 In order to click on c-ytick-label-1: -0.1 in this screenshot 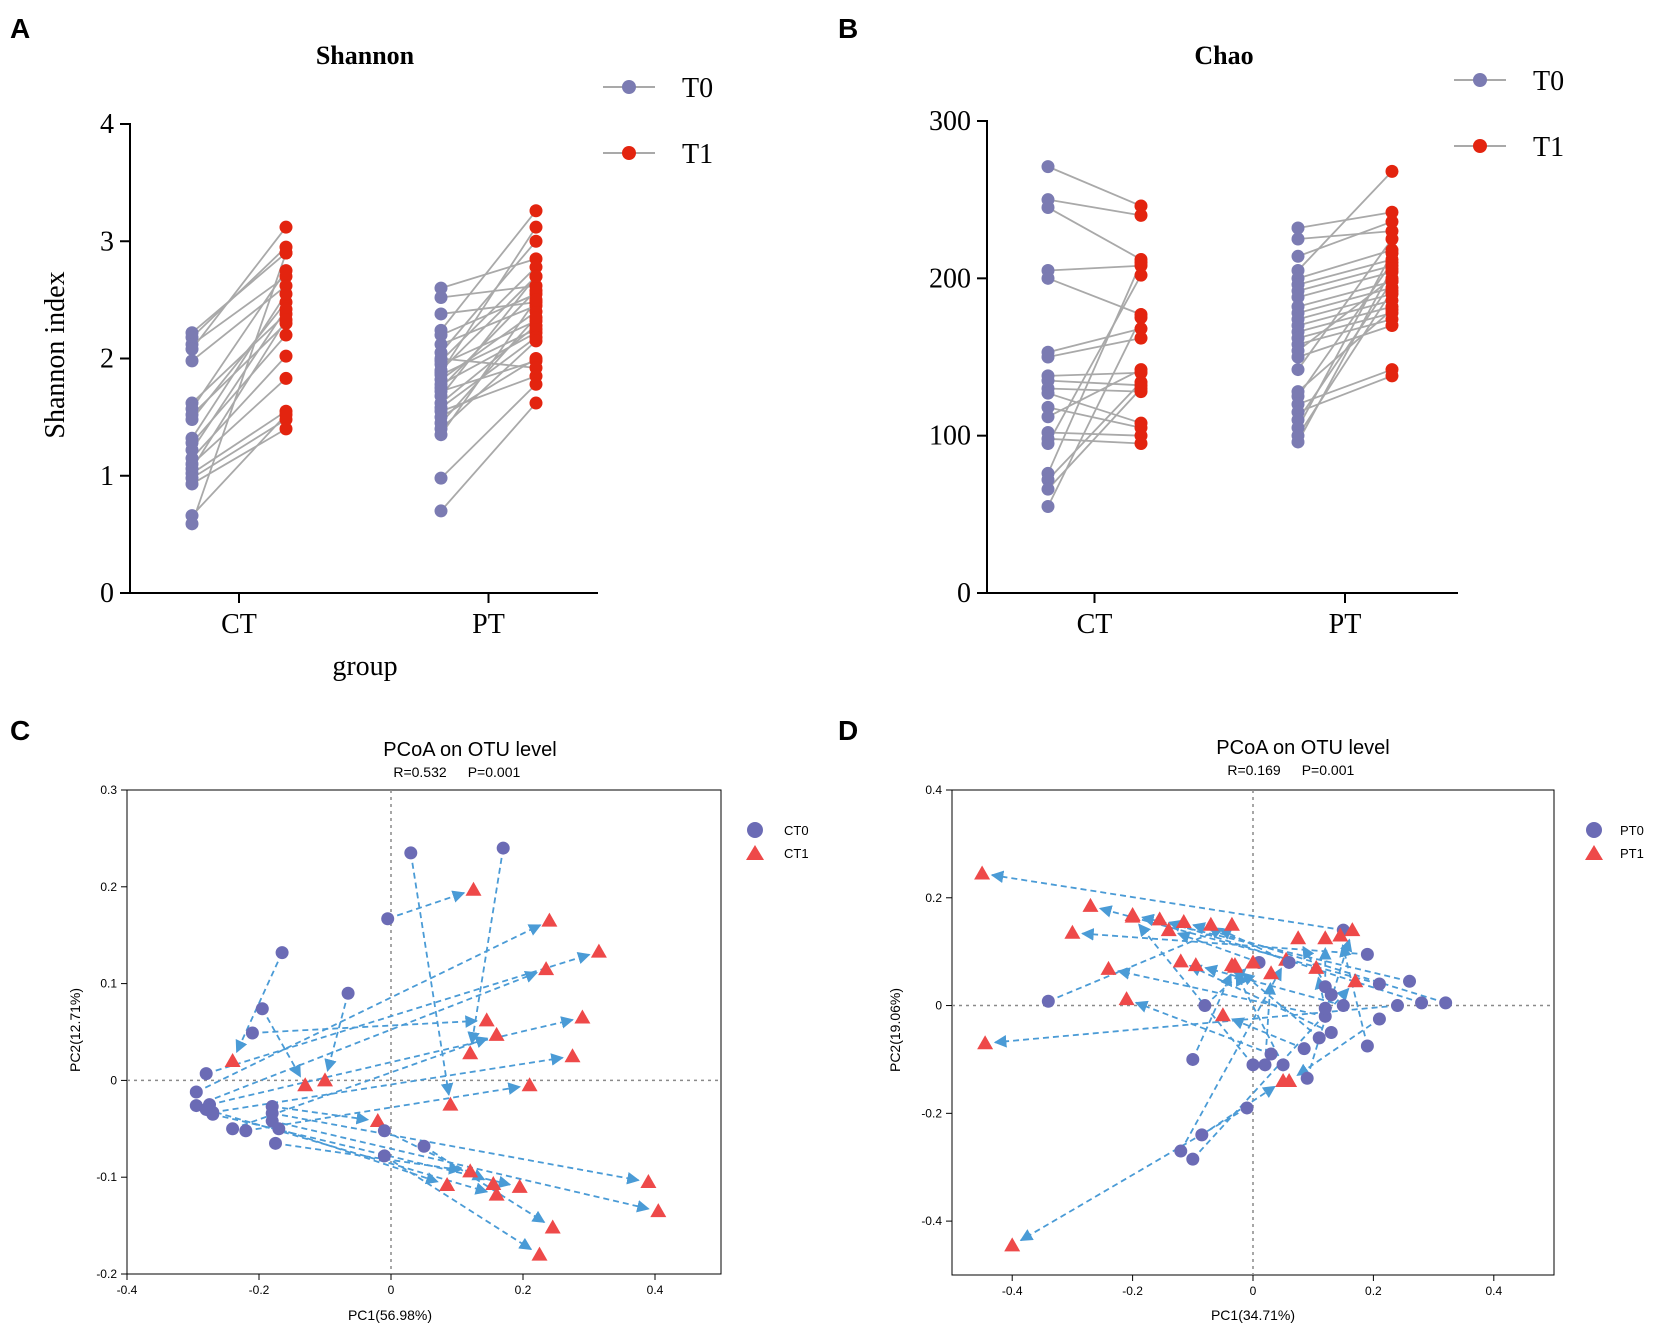, I will do `click(106, 1177)`.